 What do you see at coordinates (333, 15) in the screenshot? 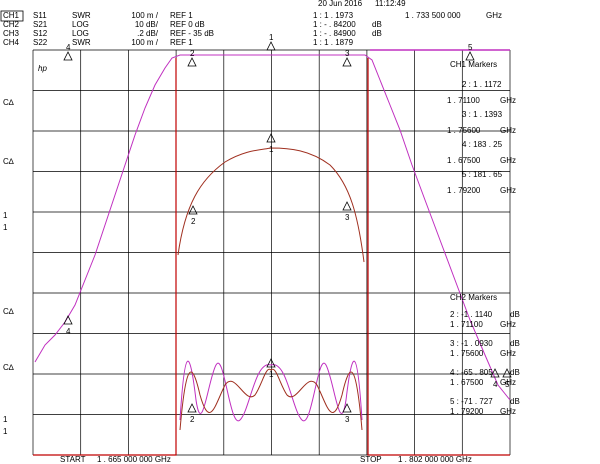
I see `marker-readout: 1 : 1 . 1973` at bounding box center [333, 15].